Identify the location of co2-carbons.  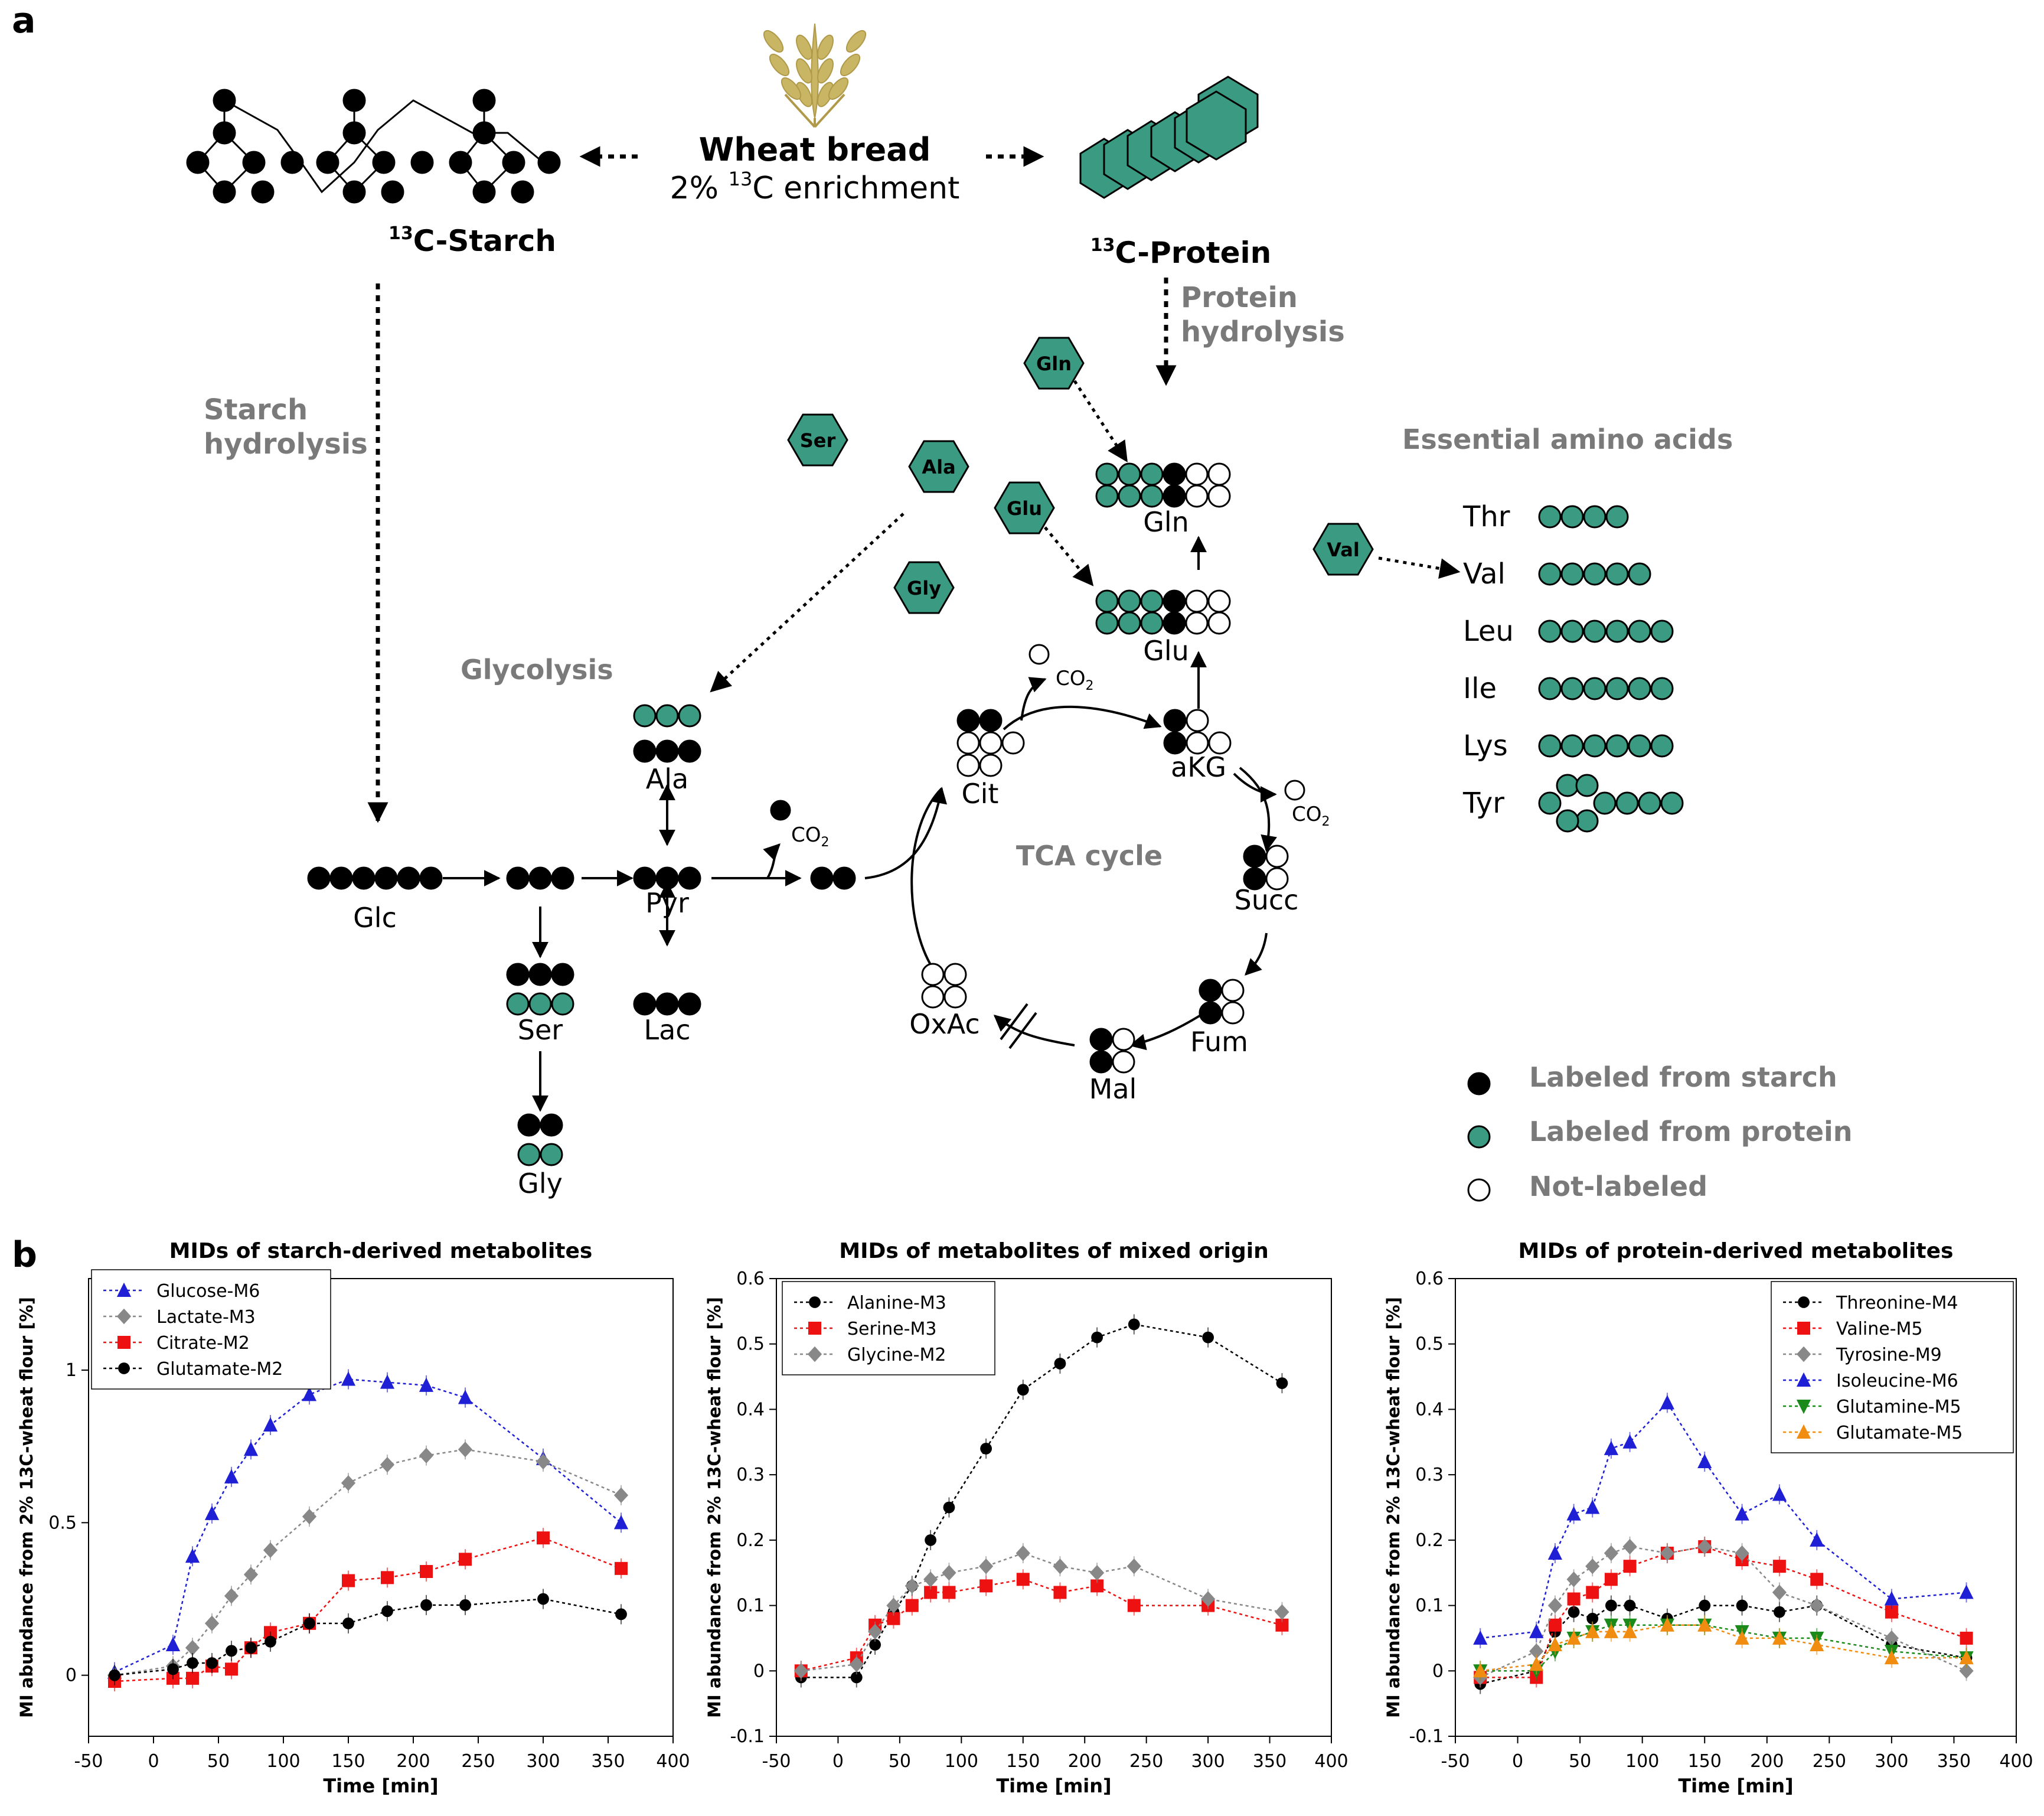
(1037, 732).